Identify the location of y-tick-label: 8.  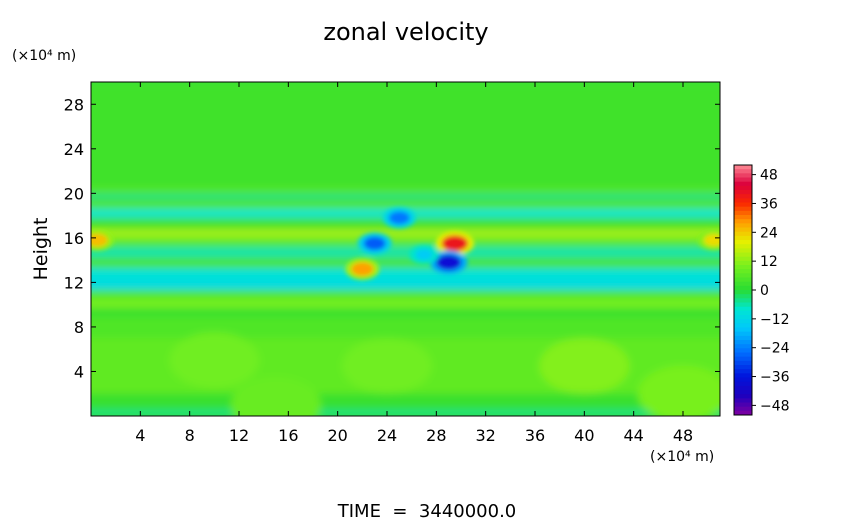
(79, 327).